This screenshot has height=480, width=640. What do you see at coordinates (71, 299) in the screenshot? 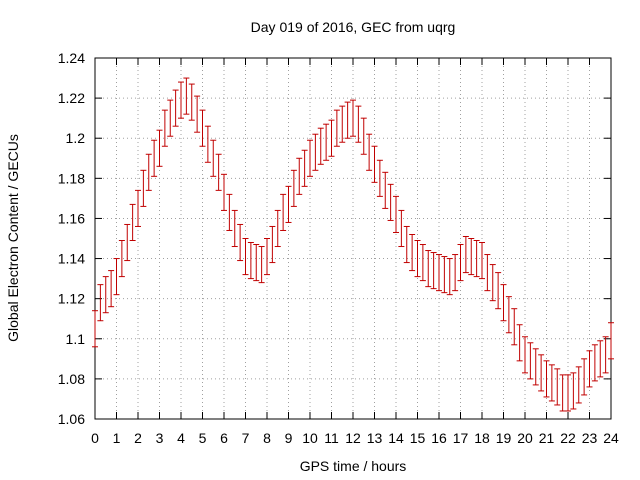
I see `y-tick-label: 1.12` at bounding box center [71, 299].